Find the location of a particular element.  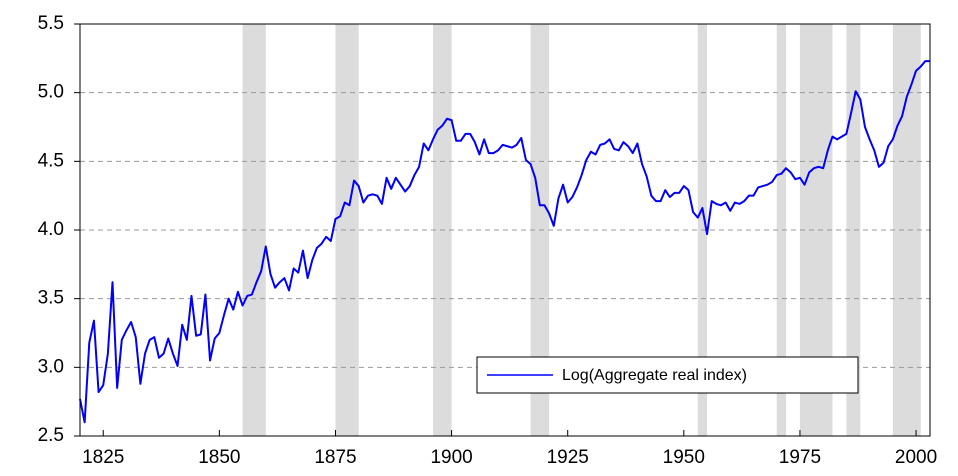

x-tick-label: 1825 is located at coordinates (103, 457).